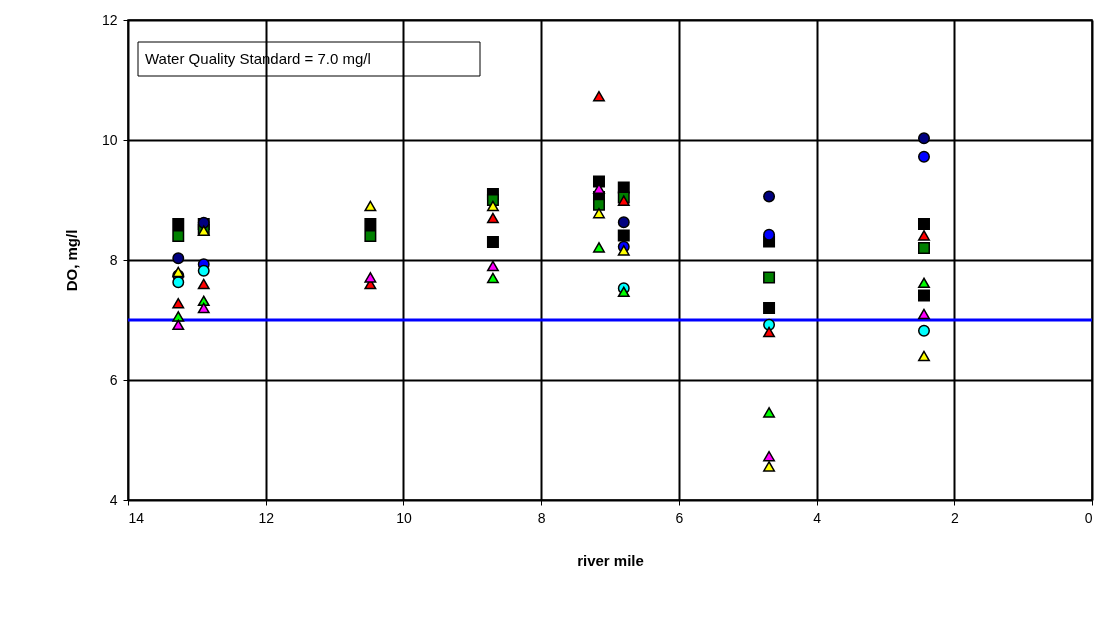  Describe the element at coordinates (541, 517) in the screenshot. I see `x-tick-label: 8` at that location.